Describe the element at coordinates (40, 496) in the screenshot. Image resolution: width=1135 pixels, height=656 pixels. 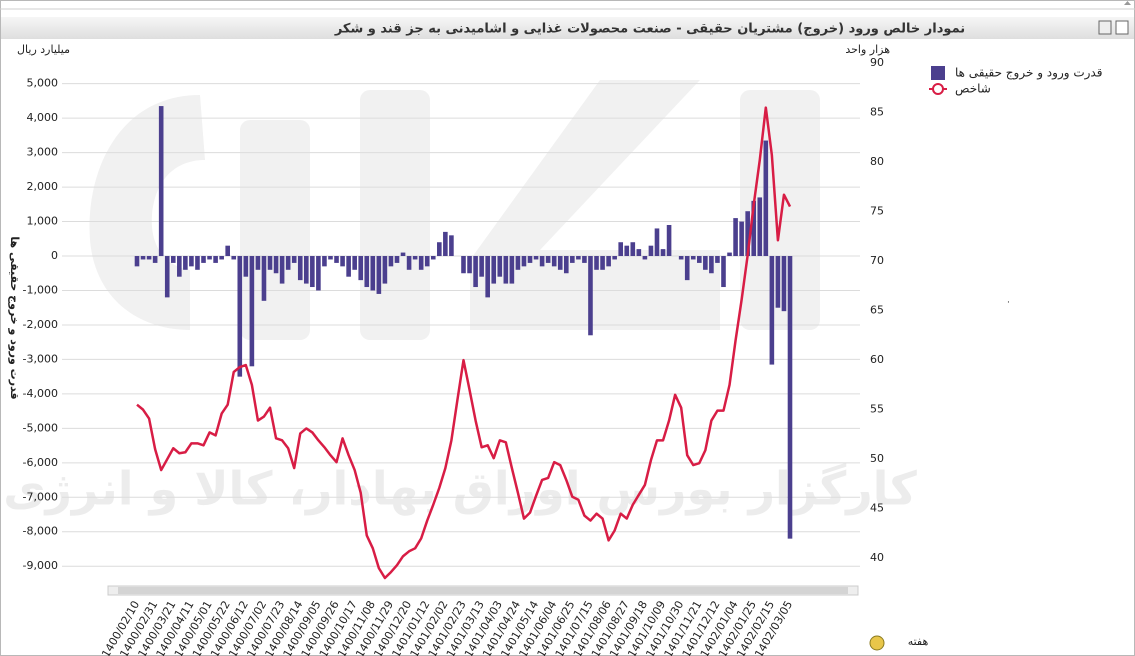
I see `y-tick-label: -7,000` at that location.